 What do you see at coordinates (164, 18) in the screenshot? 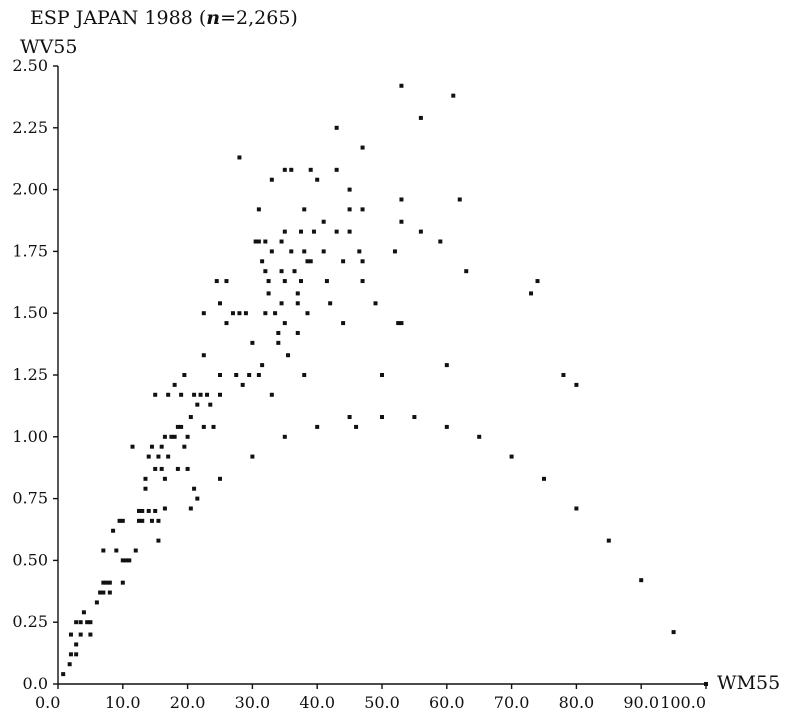
I see `chart-title: ESP JAPAN 1988 (n=2,265)` at bounding box center [164, 18].